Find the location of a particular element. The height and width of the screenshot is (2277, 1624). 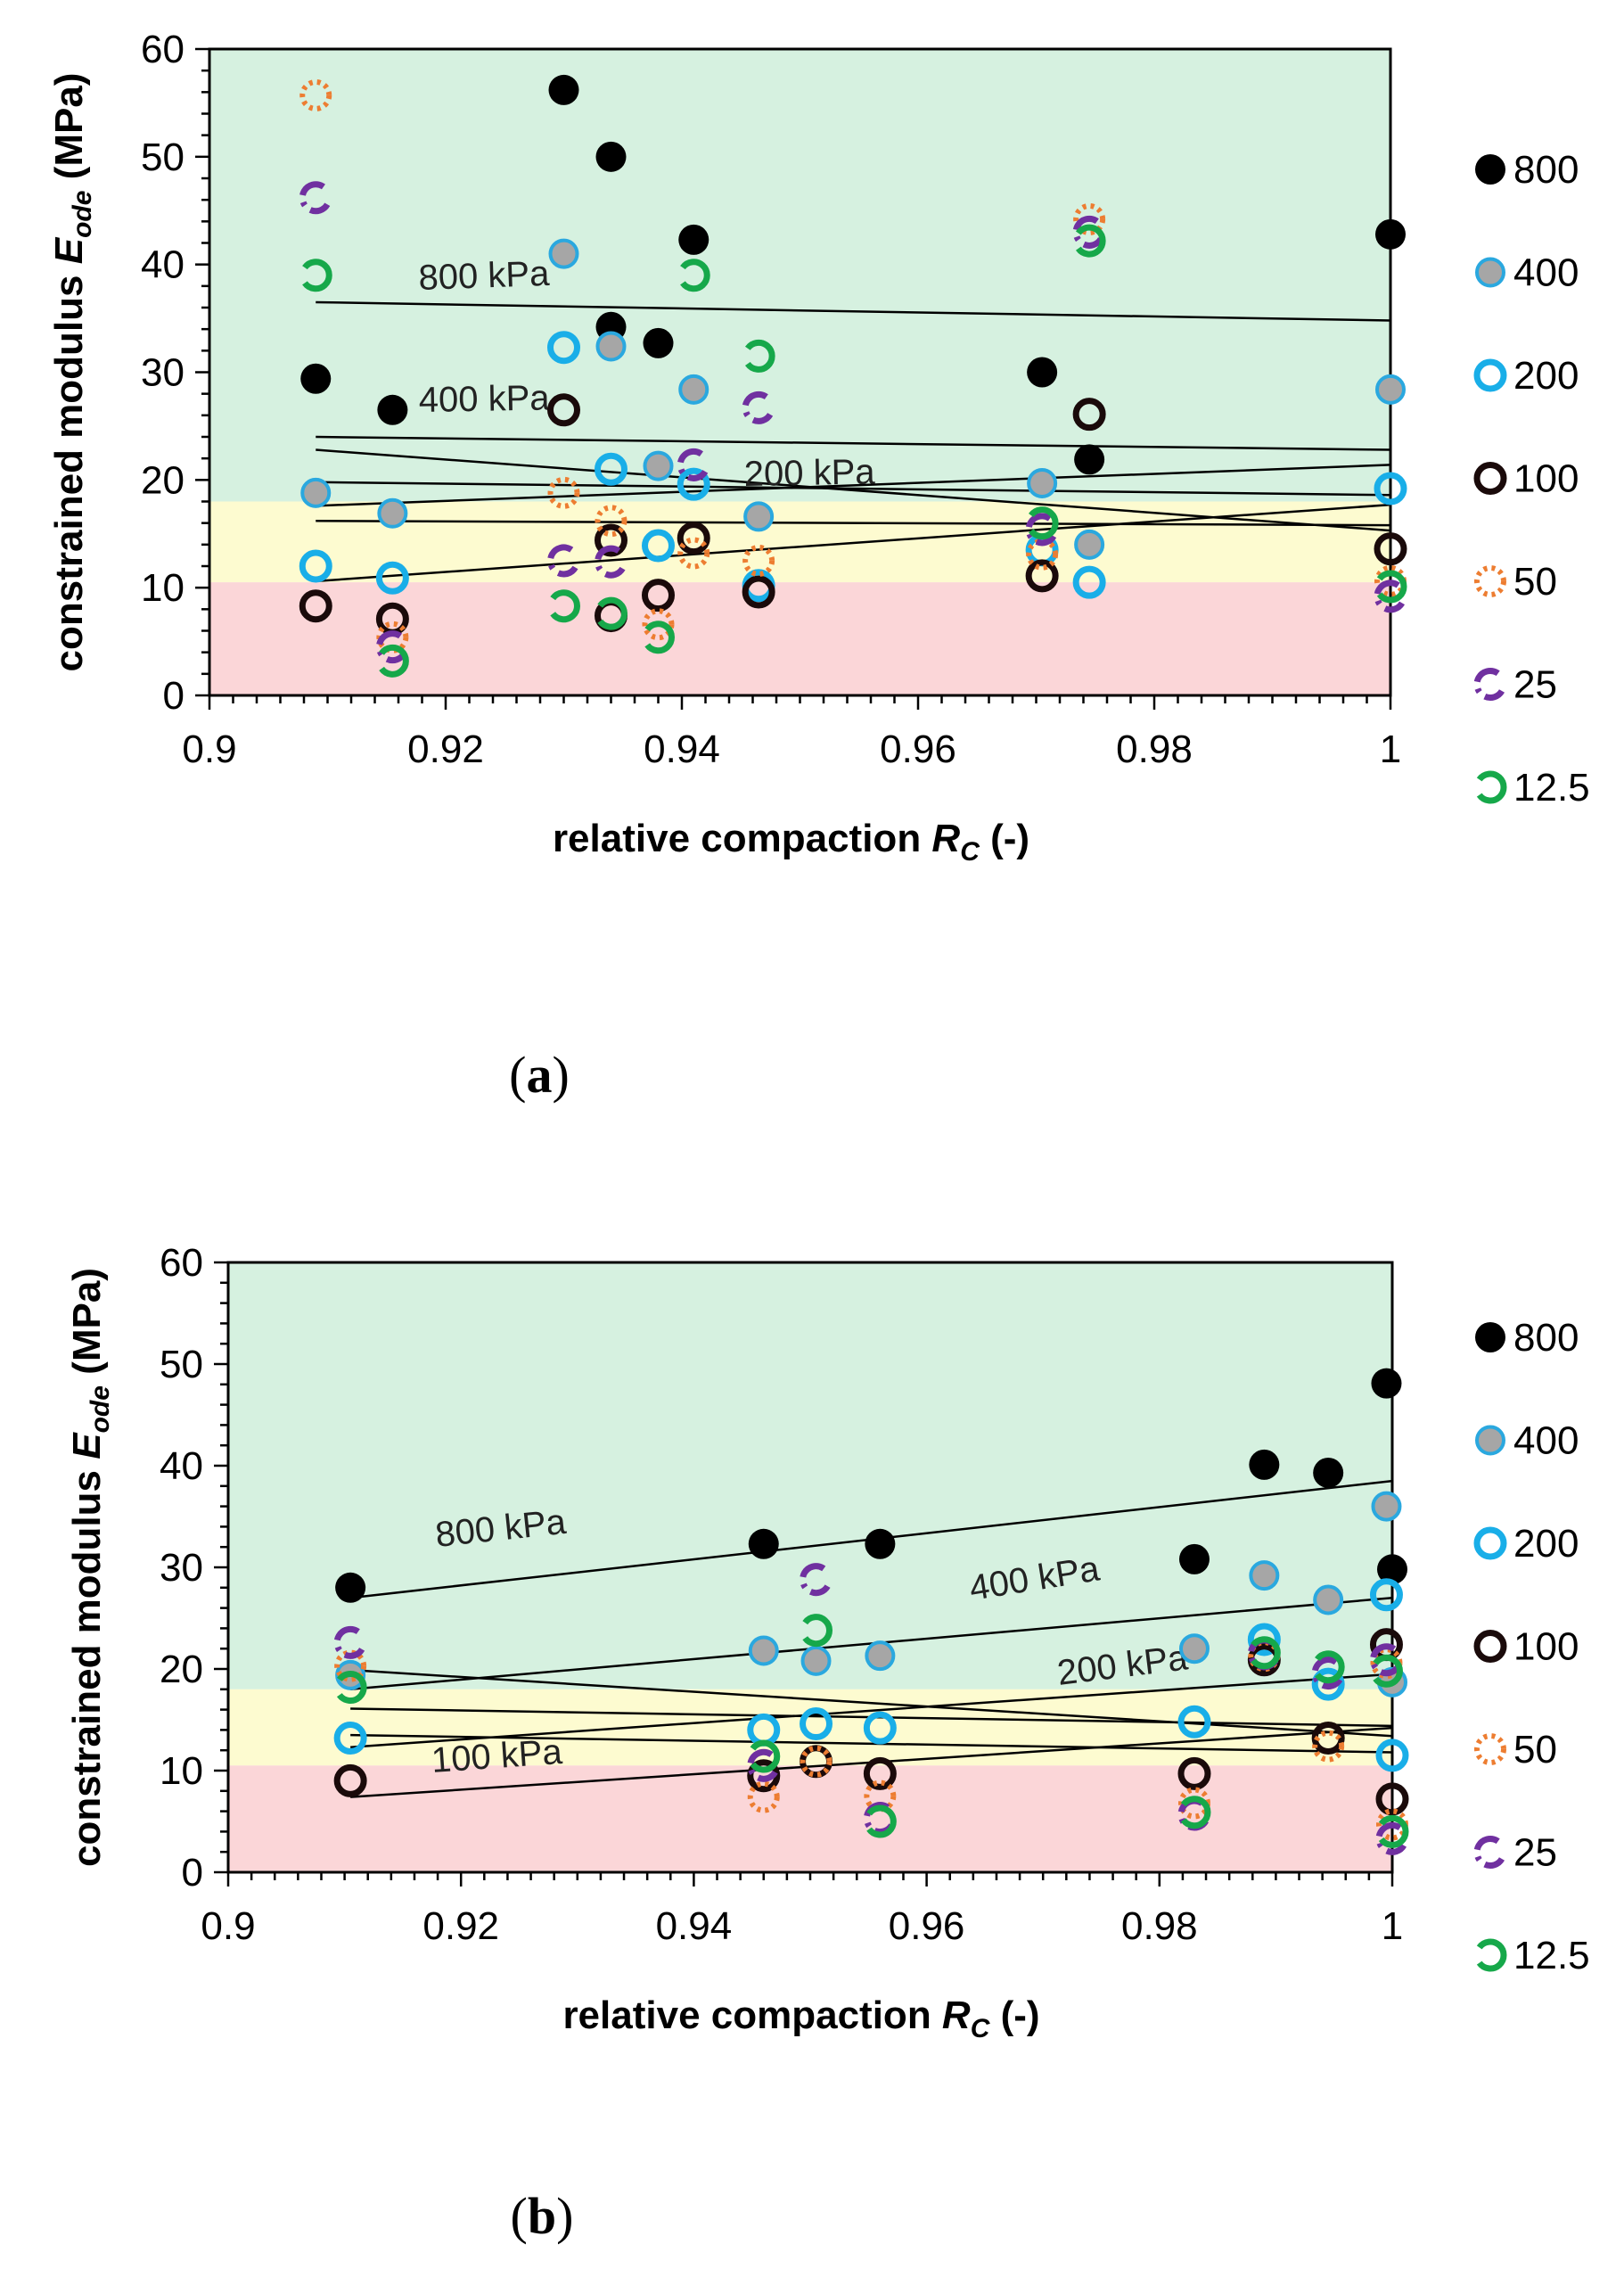

trendline-label: 800 kPa is located at coordinates (484, 276).